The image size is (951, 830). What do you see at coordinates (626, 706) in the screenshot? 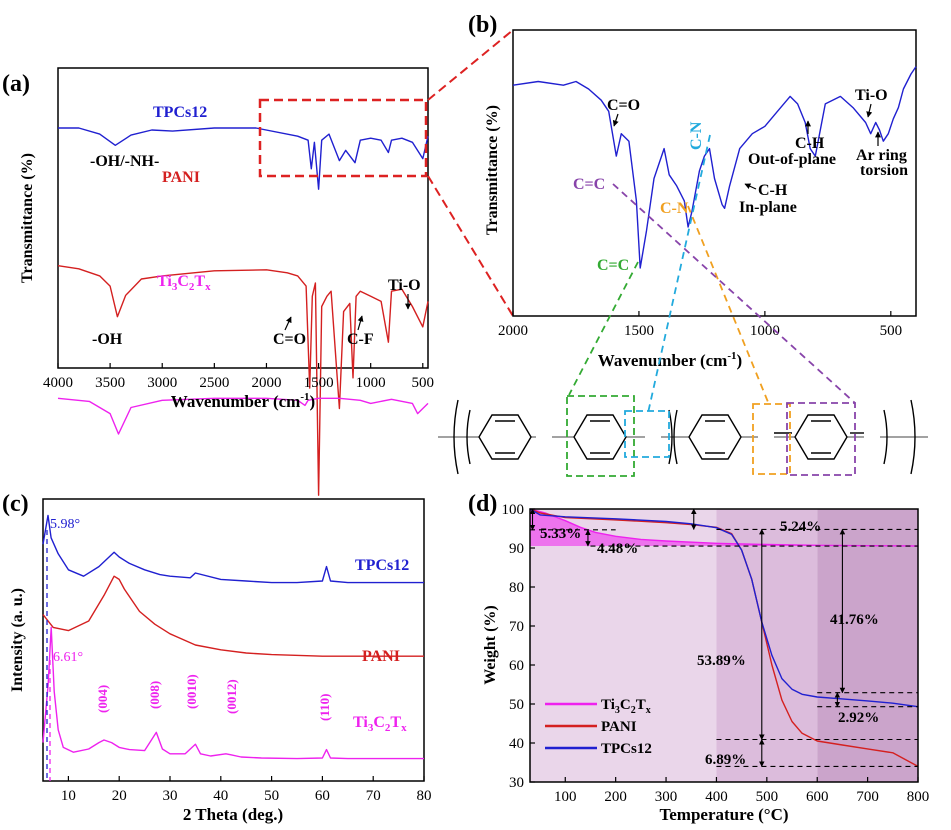
I see `legend-label-ti: Ti3C2Tx` at bounding box center [626, 706].